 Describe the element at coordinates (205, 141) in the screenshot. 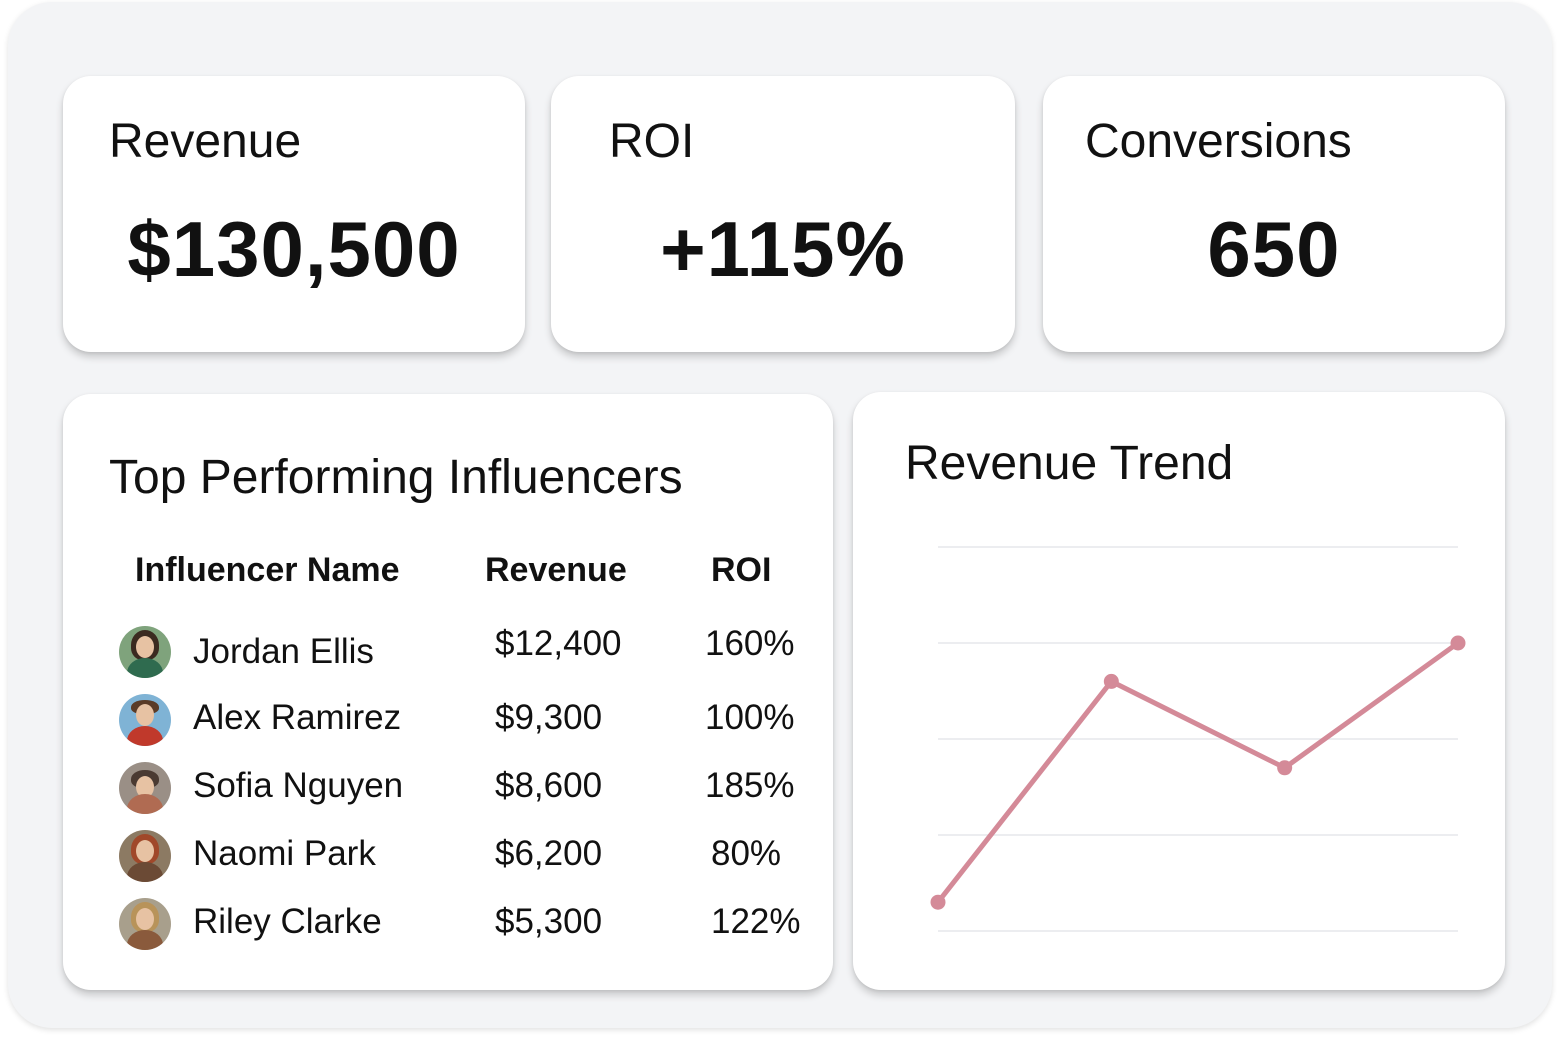

I see `revenue-label: Revenue` at that location.